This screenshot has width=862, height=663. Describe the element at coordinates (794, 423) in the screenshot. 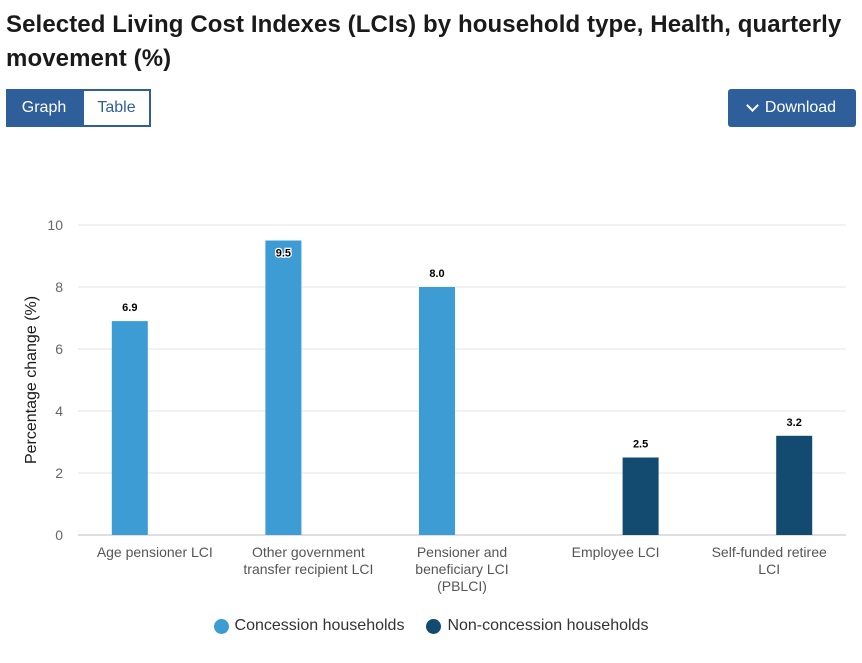

I see `data-label: 3.2` at that location.